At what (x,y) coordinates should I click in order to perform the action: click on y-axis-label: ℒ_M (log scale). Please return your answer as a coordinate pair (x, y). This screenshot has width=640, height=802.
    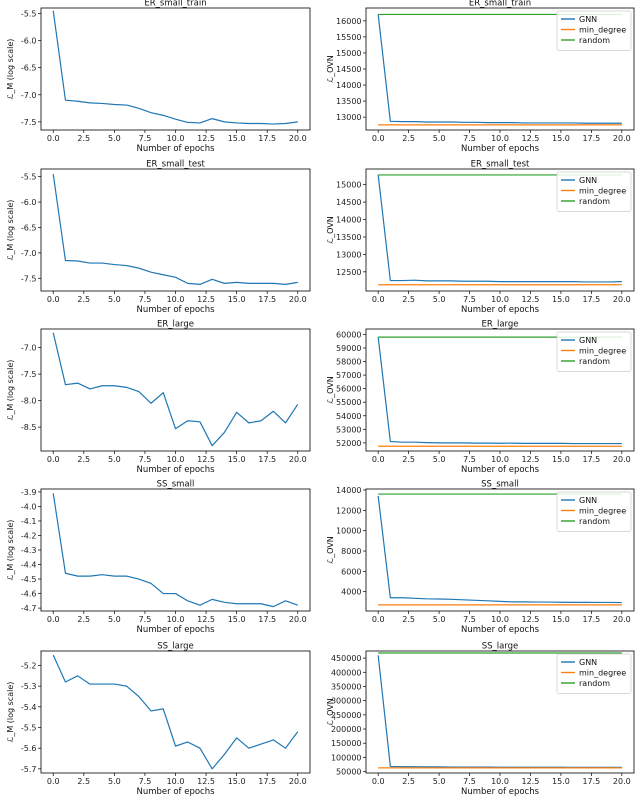
    Looking at the image, I should click on (10, 390).